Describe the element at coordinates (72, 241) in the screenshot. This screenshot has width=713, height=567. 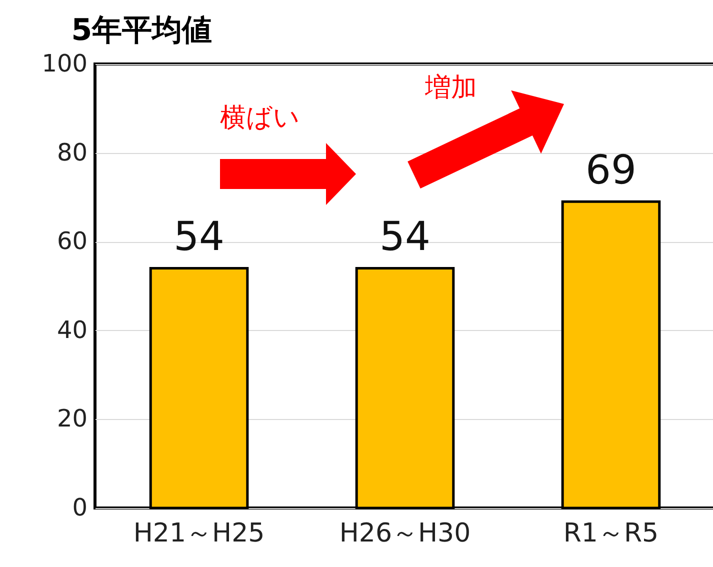
I see `y-tick-label: 60` at that location.